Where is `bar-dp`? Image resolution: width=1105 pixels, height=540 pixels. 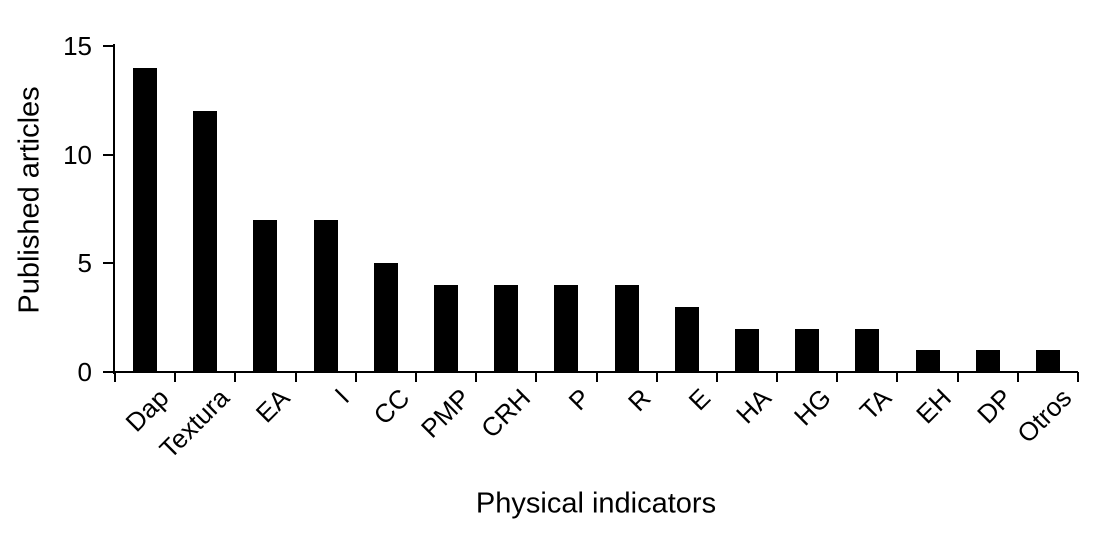
bar-dp is located at coordinates (987, 361).